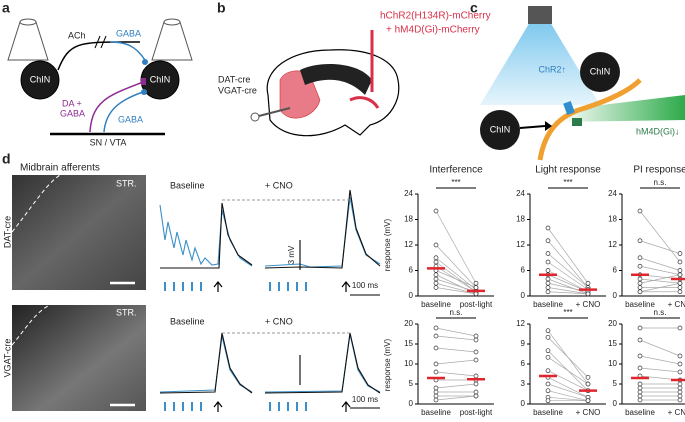 The width and height of the screenshot is (685, 422). I want to click on panel-title: Midbrain afferents, so click(60, 168).